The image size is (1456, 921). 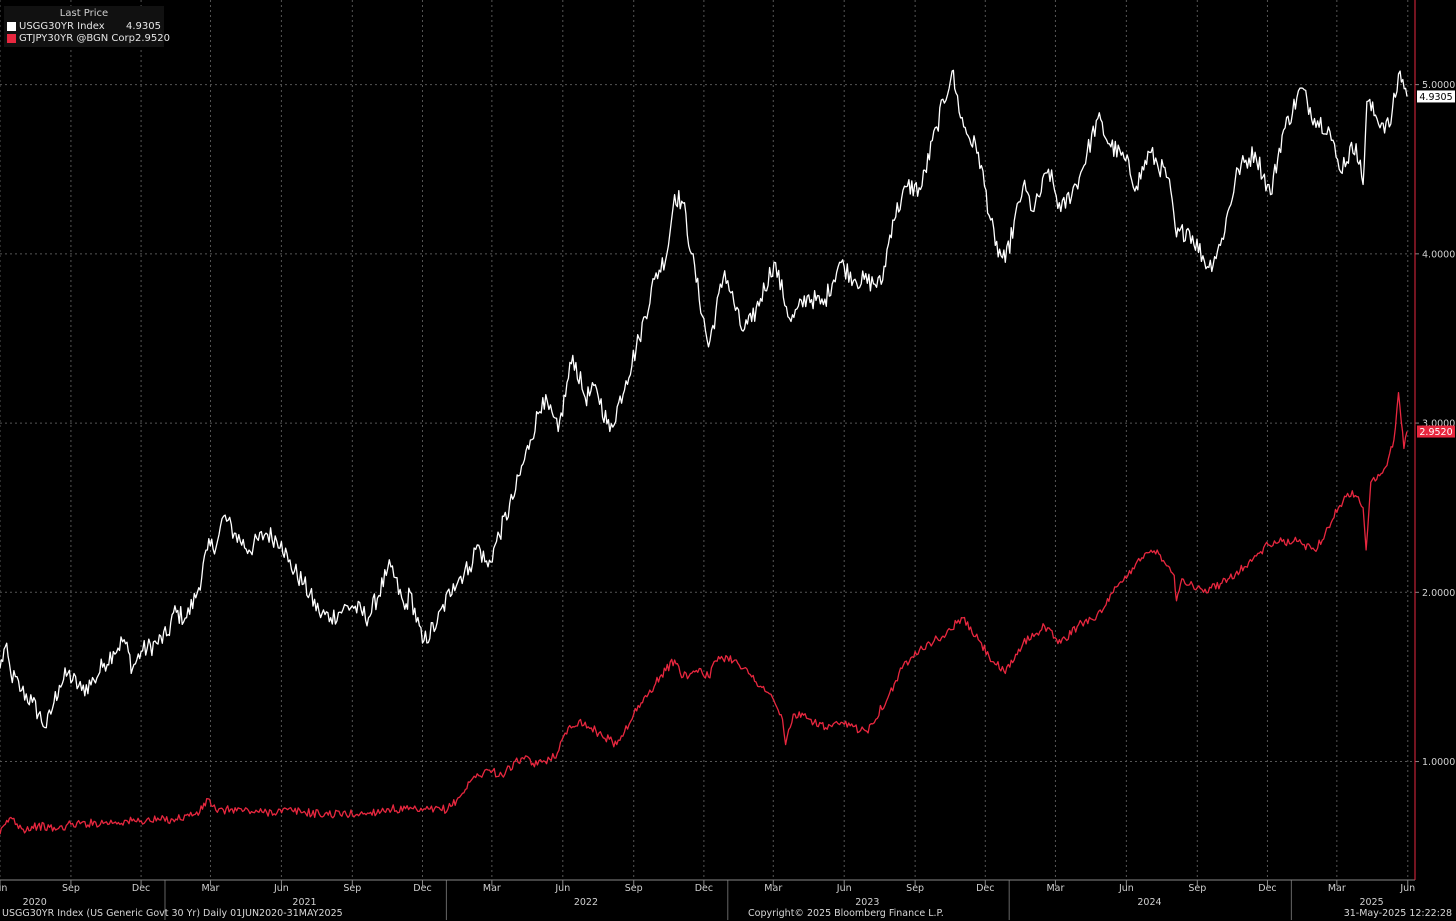 I want to click on legend-series-name: USGG30YR Index, so click(x=62, y=26).